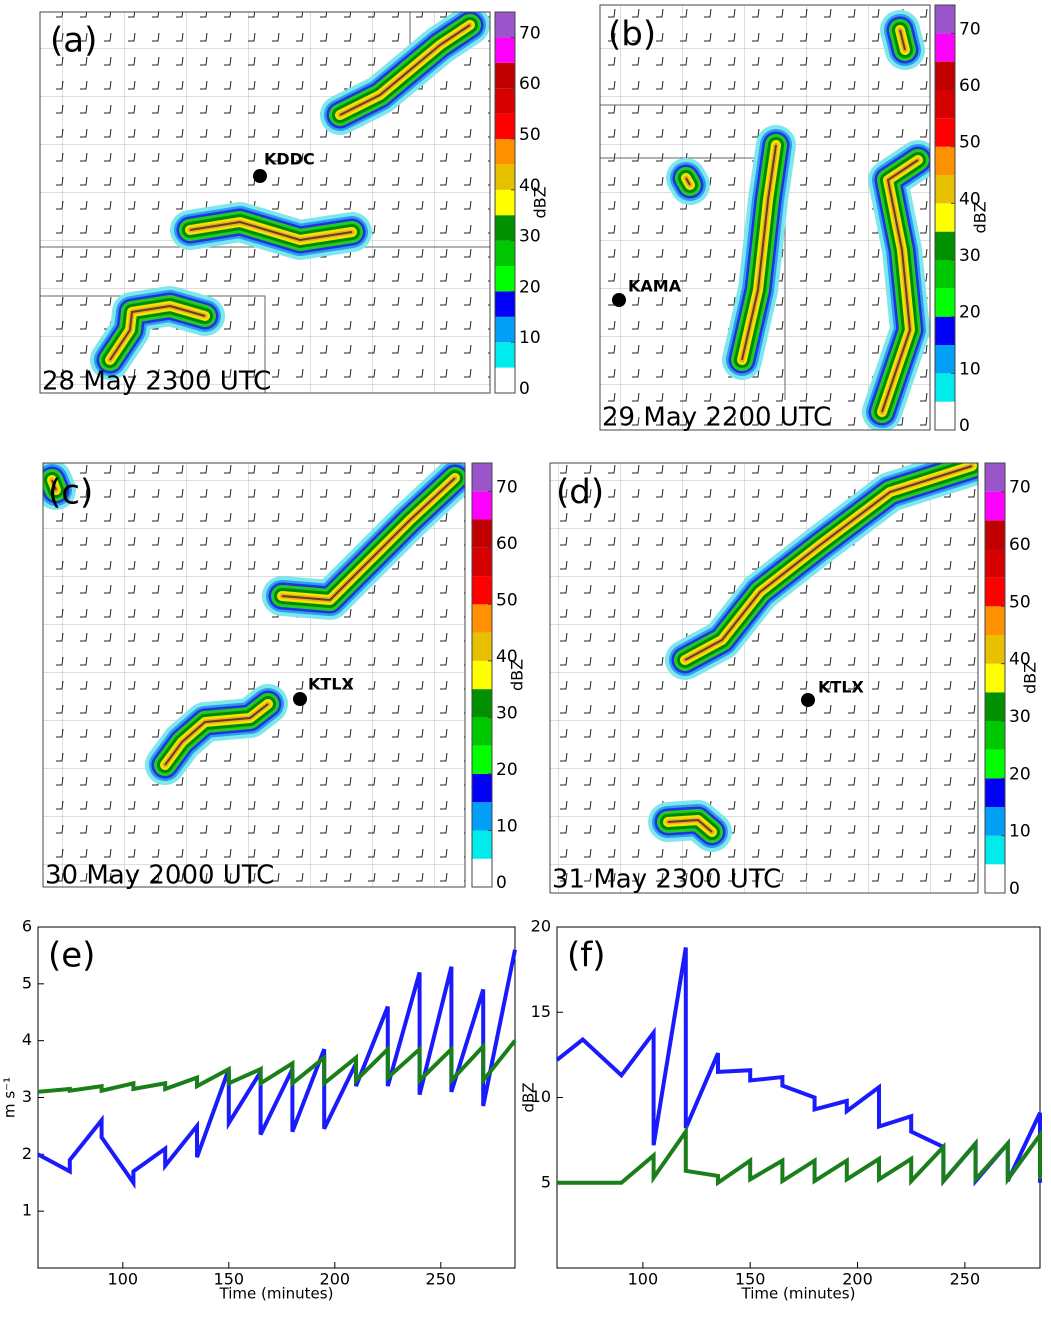  Describe the element at coordinates (546, 1181) in the screenshot. I see `y-tick-label: 5` at that location.